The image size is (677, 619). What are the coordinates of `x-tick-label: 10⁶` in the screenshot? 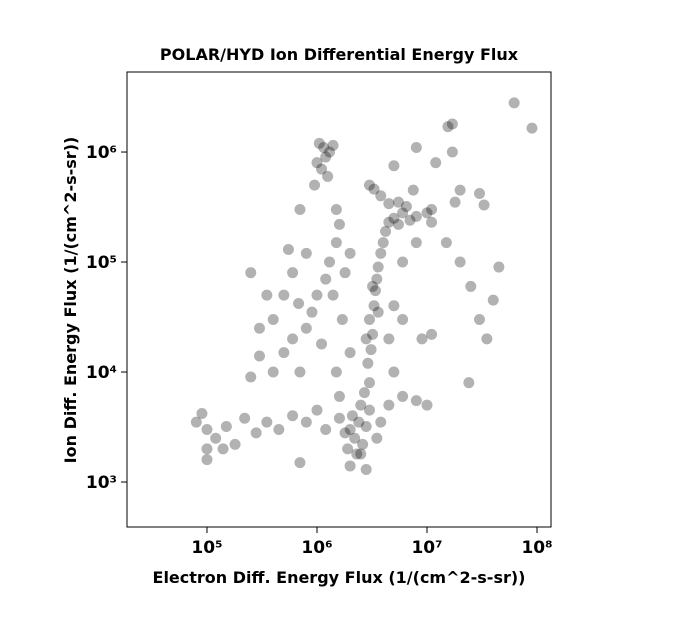 It's located at (316, 548).